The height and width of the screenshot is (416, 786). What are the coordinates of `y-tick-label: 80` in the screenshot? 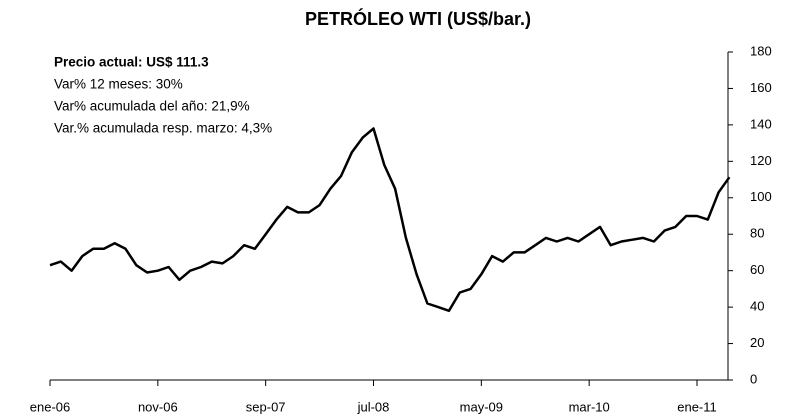 It's located at (757, 233).